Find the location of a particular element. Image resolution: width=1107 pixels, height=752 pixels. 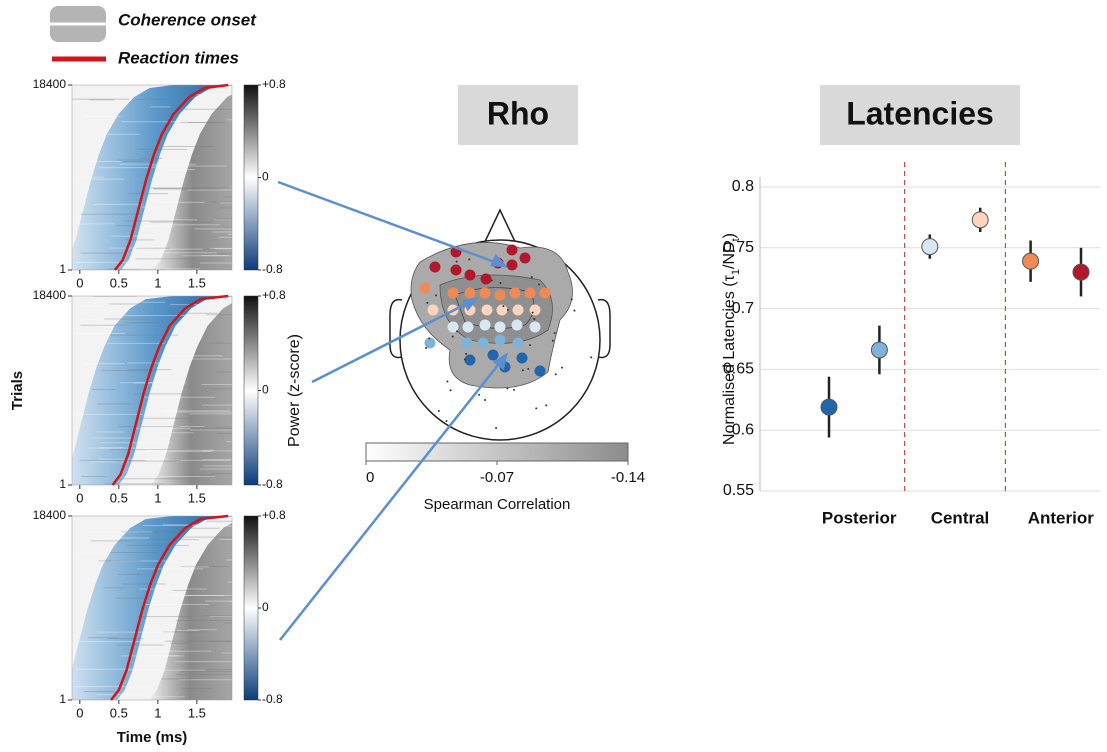

heatmap-high is located at coordinates (190, 611).